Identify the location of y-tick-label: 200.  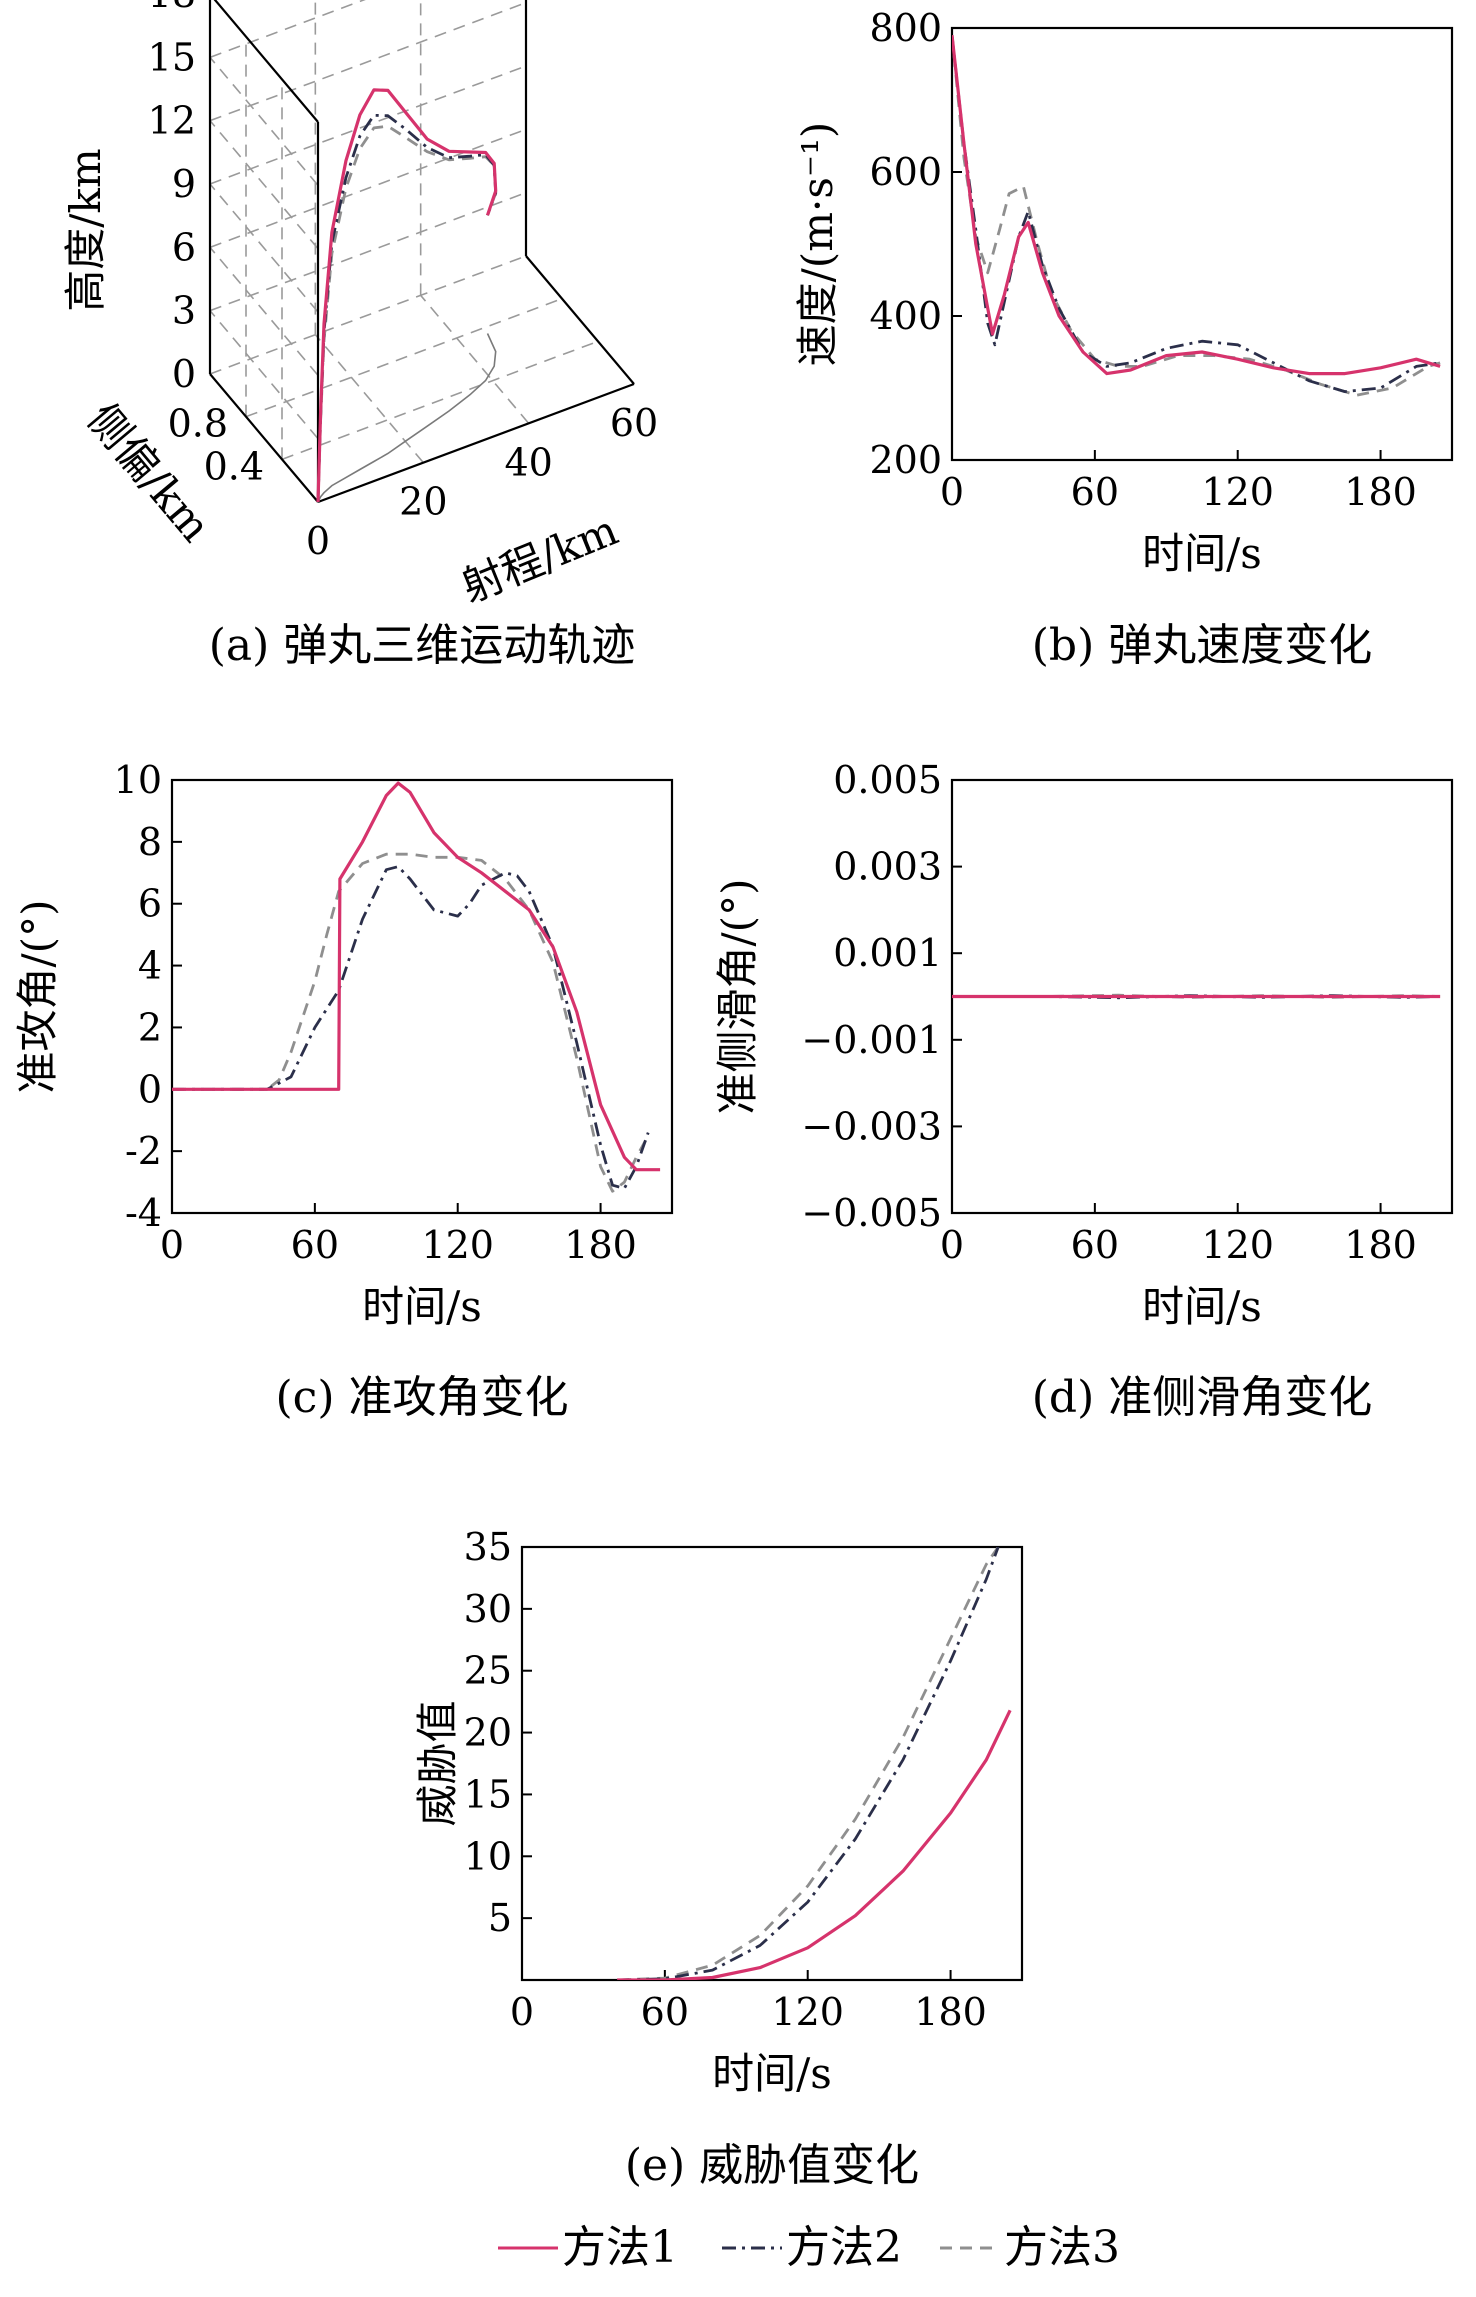
(905, 460).